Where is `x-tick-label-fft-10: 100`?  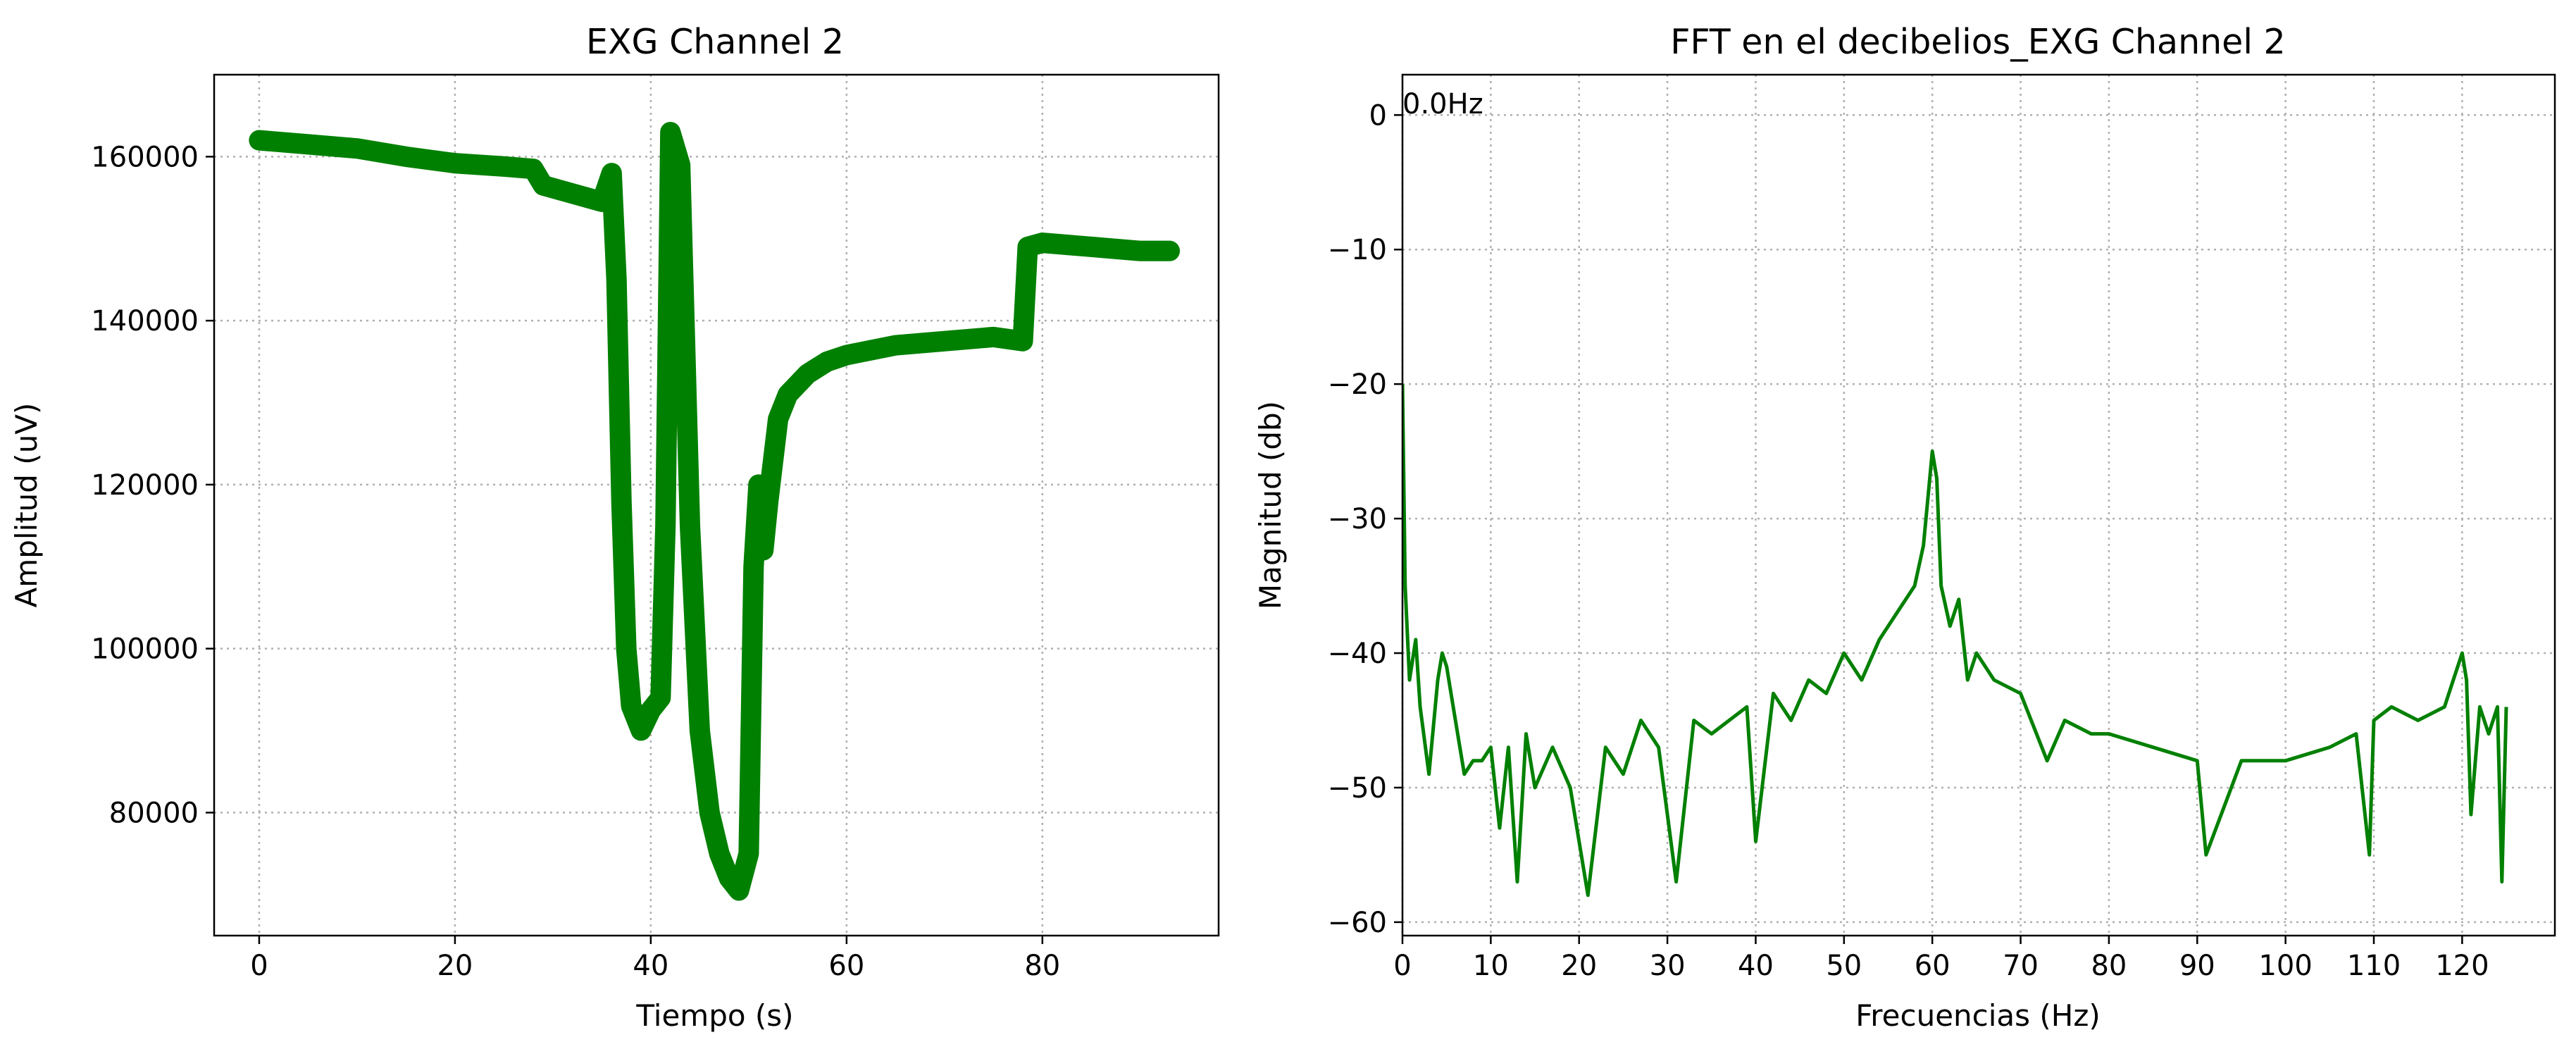
x-tick-label-fft-10: 100 is located at coordinates (2285, 966).